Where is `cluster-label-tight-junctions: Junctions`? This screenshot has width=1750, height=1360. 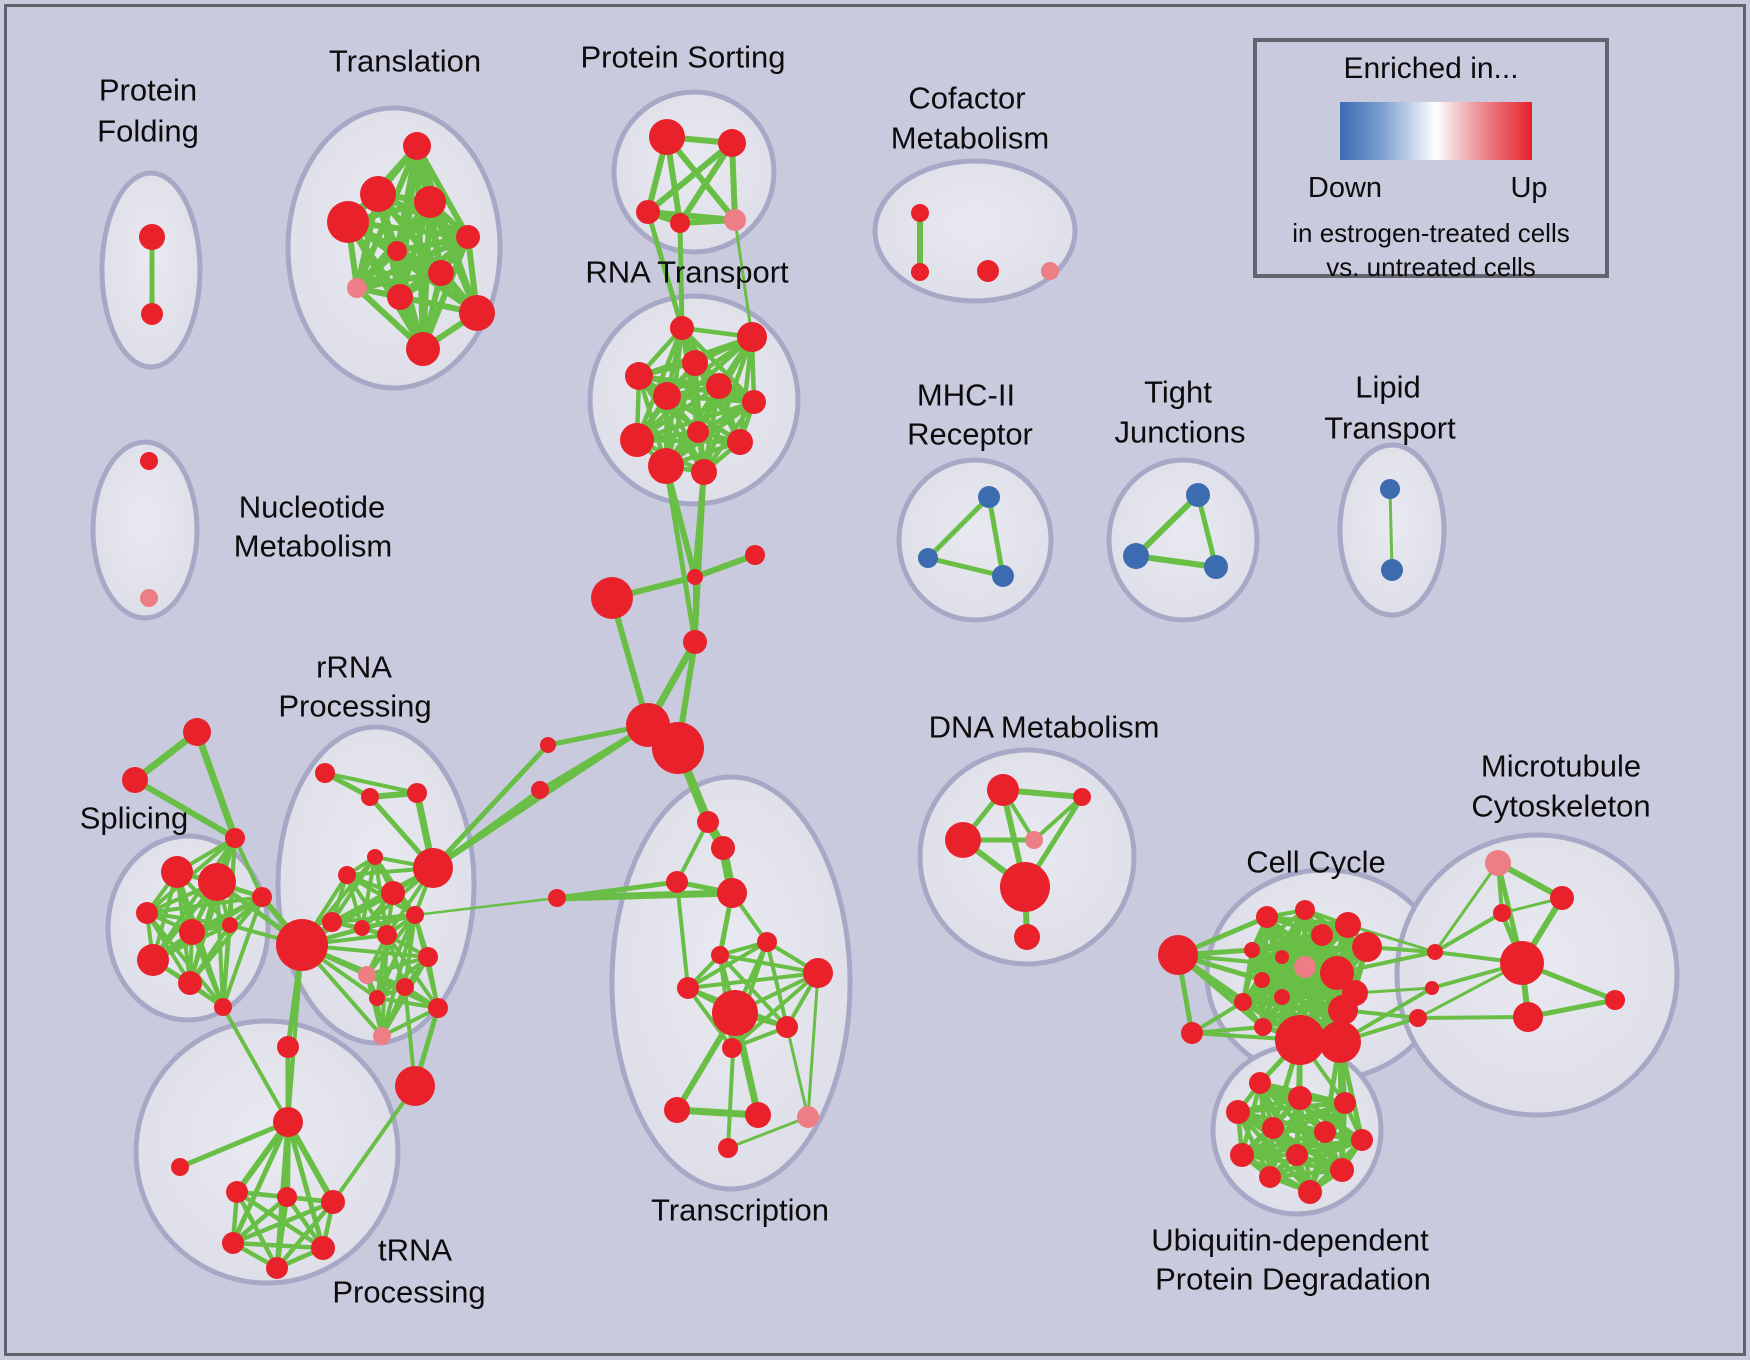
cluster-label-tight-junctions: Junctions is located at coordinates (1180, 432).